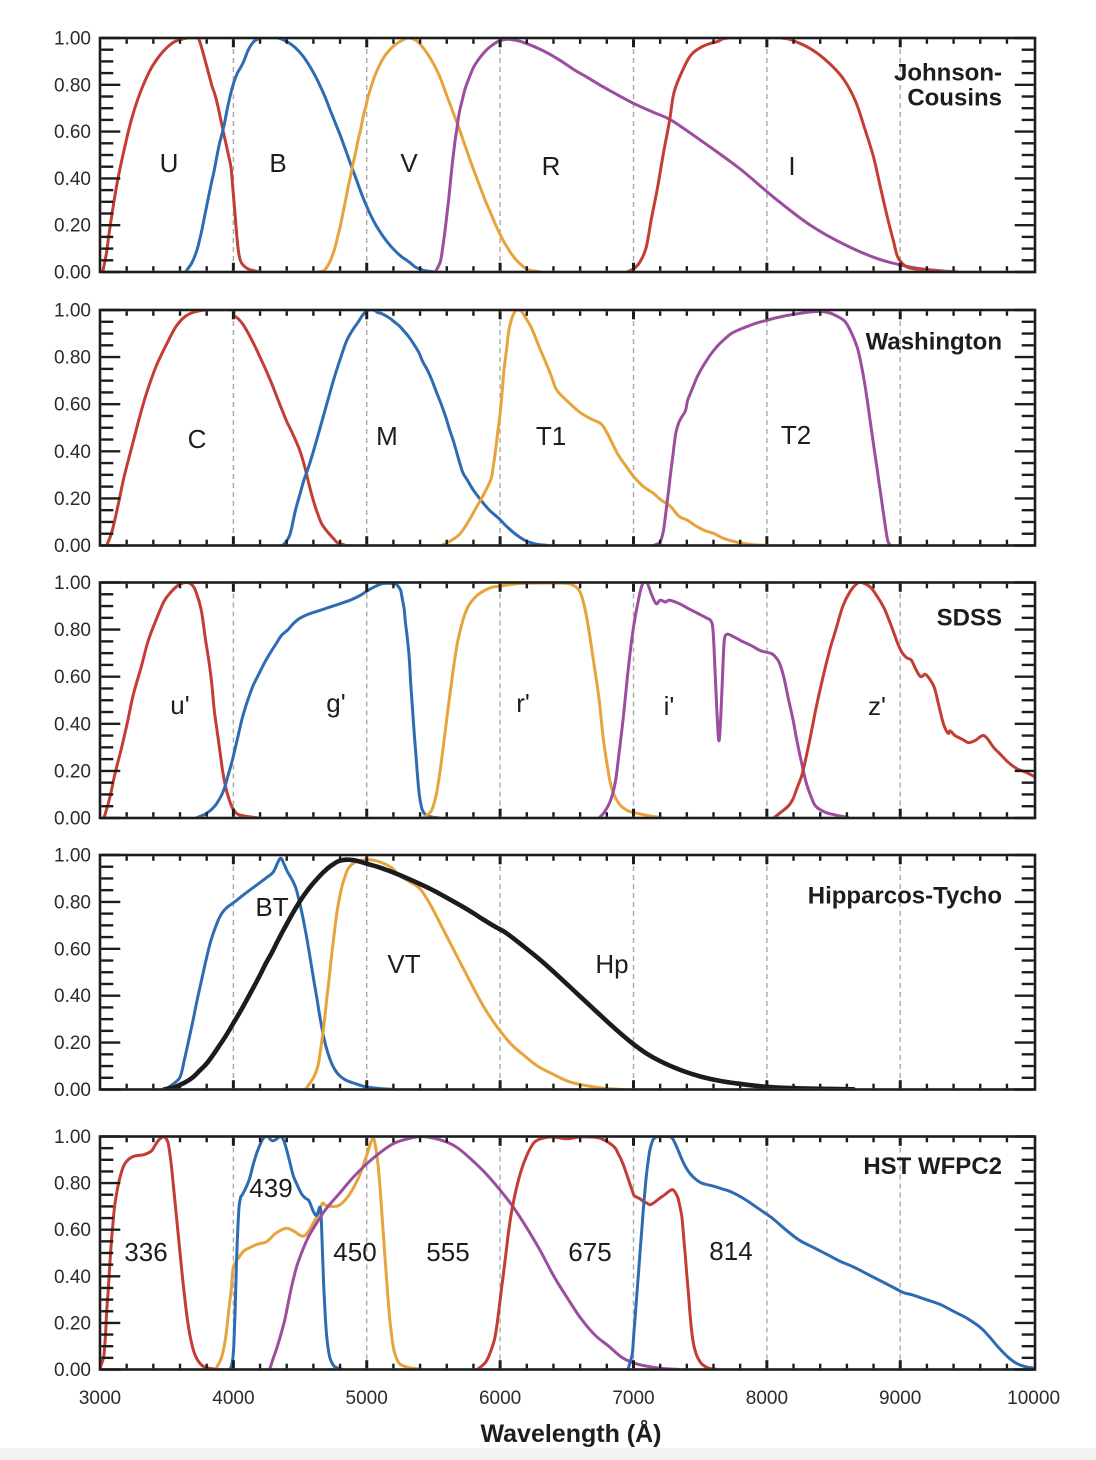  What do you see at coordinates (730, 1251) in the screenshot?
I see `svg-text: 814` at bounding box center [730, 1251].